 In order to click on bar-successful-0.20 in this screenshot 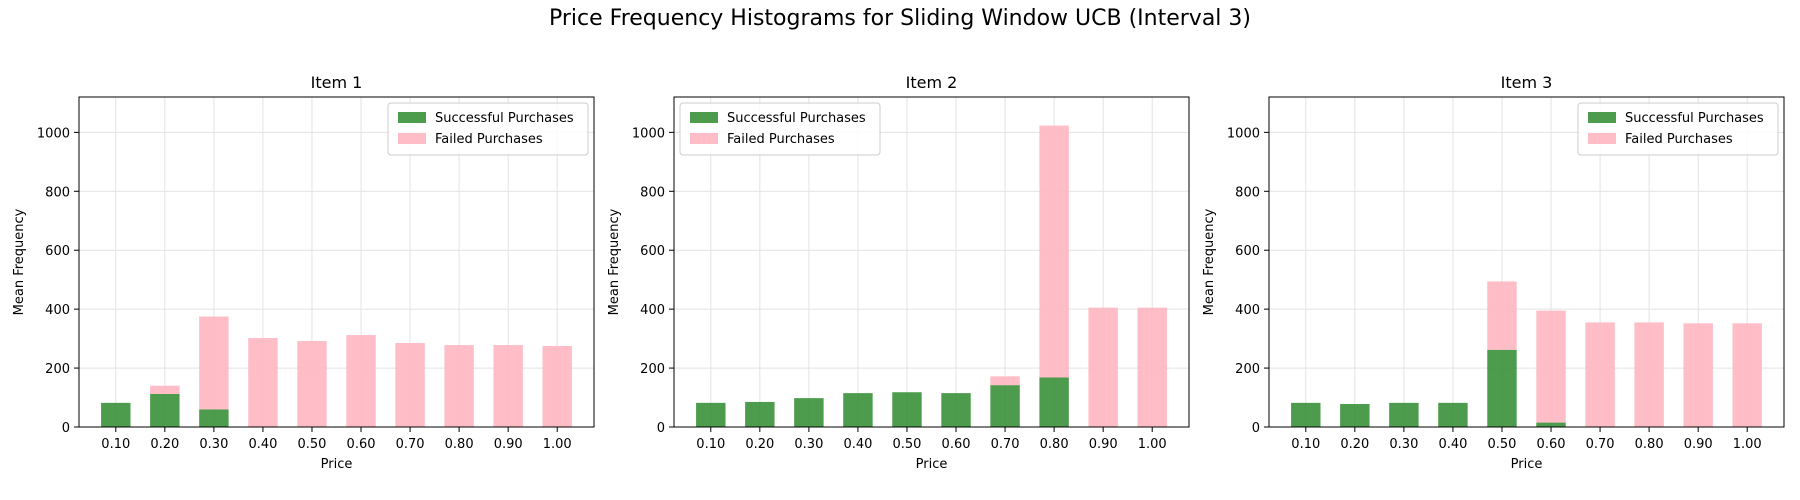, I will do `click(760, 414)`.